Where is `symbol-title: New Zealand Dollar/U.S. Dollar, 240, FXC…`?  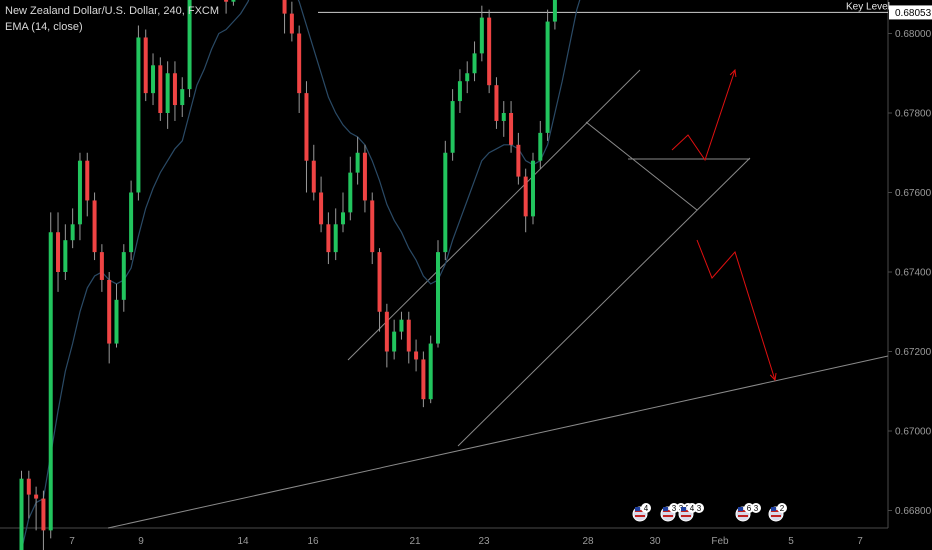 symbol-title: New Zealand Dollar/U.S. Dollar, 240, FXC… is located at coordinates (112, 11).